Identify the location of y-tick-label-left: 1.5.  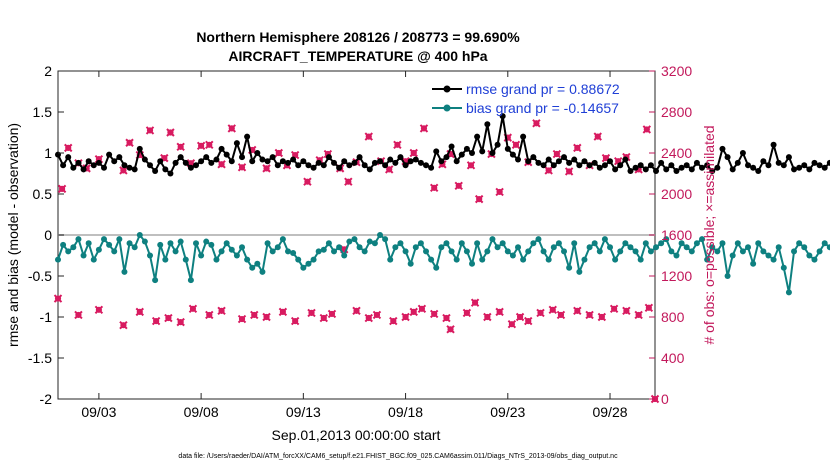
(43, 112).